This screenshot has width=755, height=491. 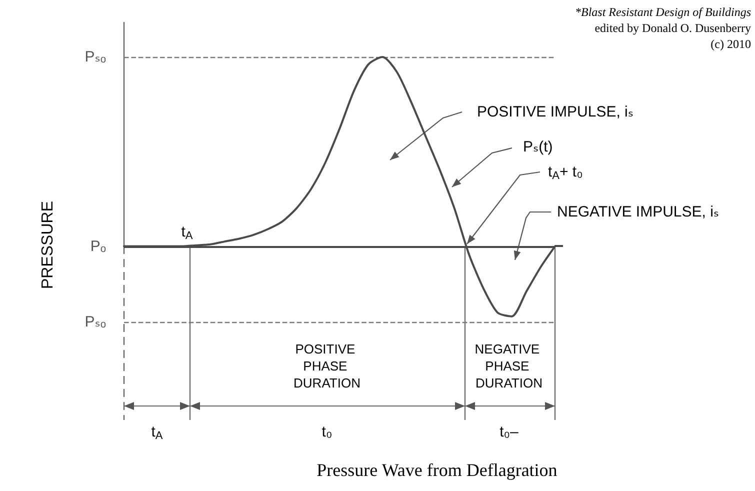 I want to click on text: NEGATIVE PHASE DURATION, so click(x=509, y=366).